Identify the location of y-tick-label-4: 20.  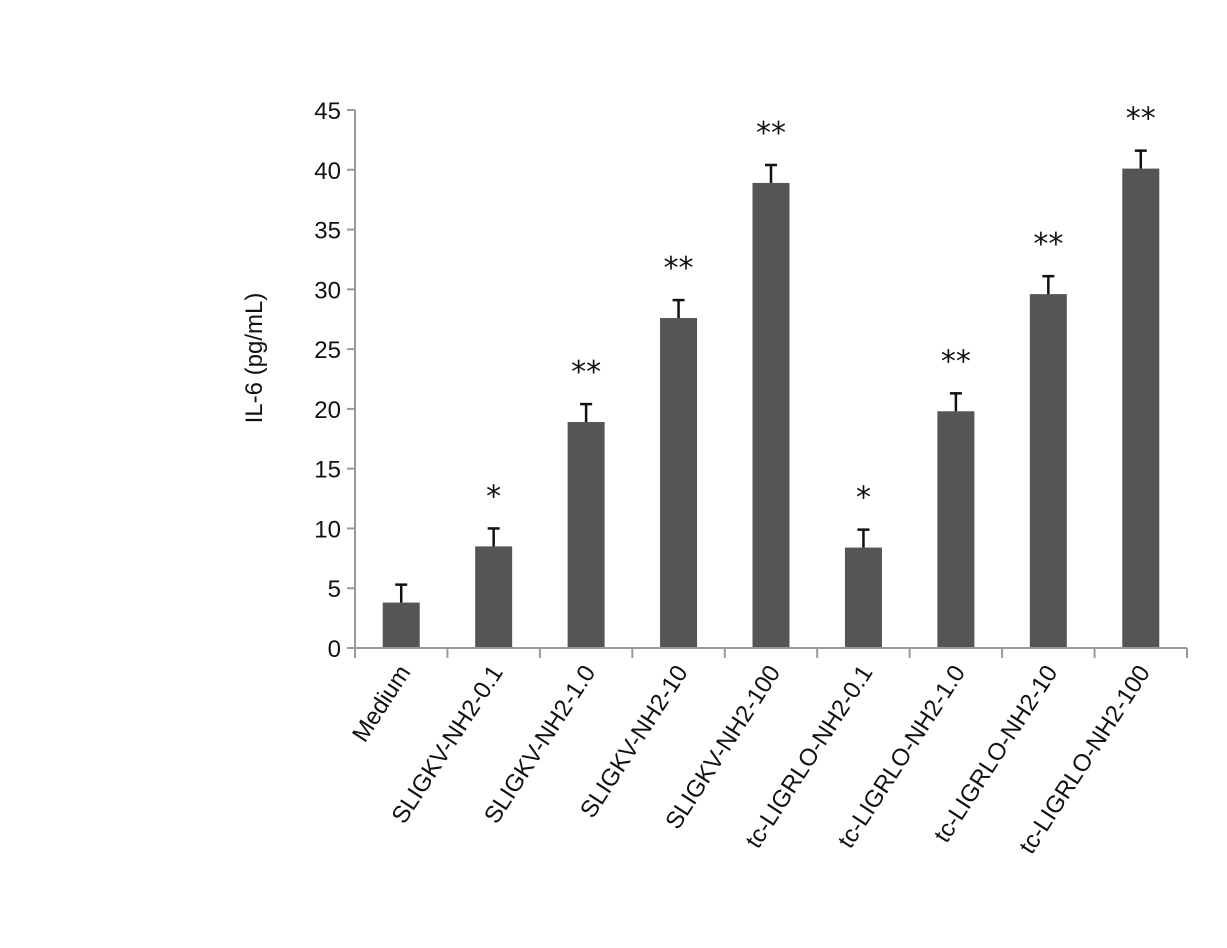
(327, 410).